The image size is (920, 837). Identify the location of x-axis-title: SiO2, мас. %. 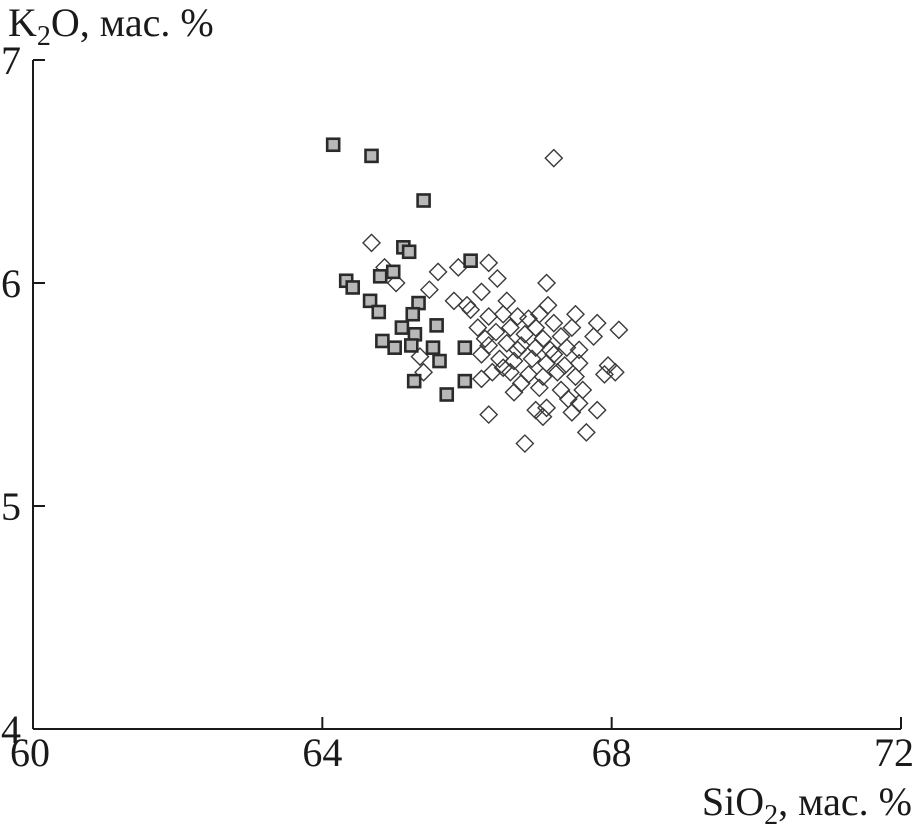
(807, 805).